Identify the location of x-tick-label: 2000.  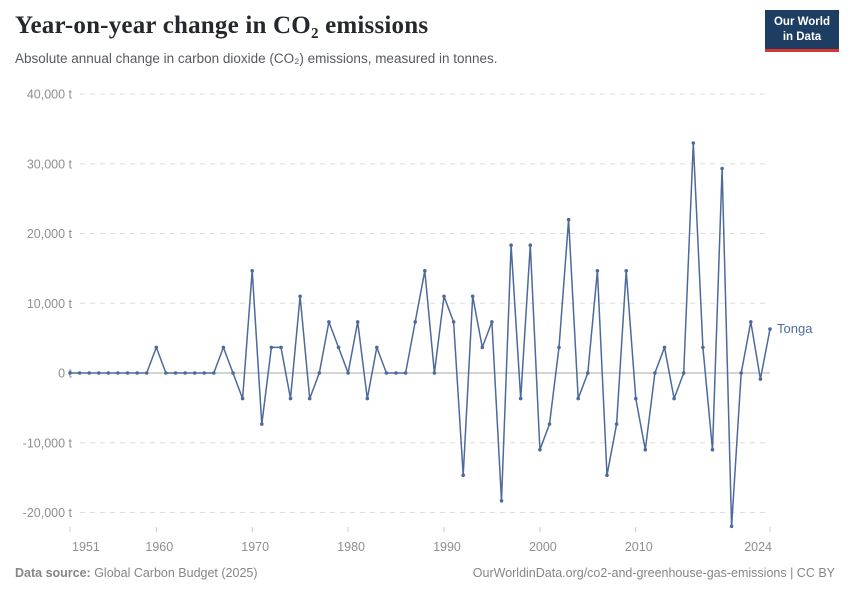
(543, 547).